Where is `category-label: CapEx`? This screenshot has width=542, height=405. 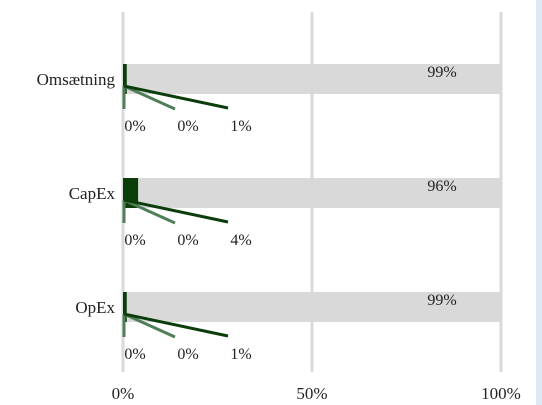 category-label: CapEx is located at coordinates (92, 193).